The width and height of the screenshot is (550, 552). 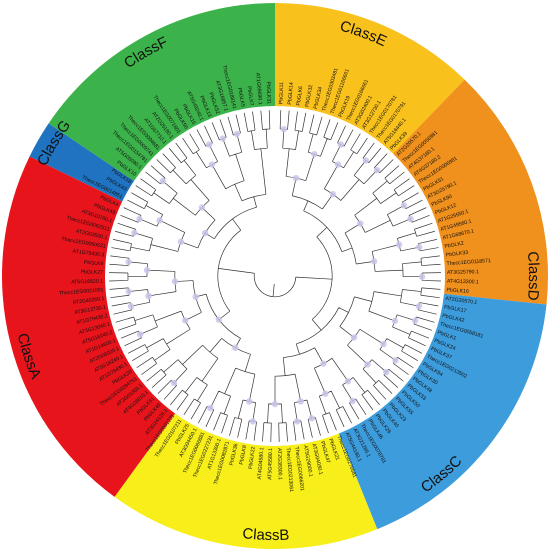 What do you see at coordinates (299, 468) in the screenshot?
I see `leaf-label: Thecc1EG0066201` at bounding box center [299, 468].